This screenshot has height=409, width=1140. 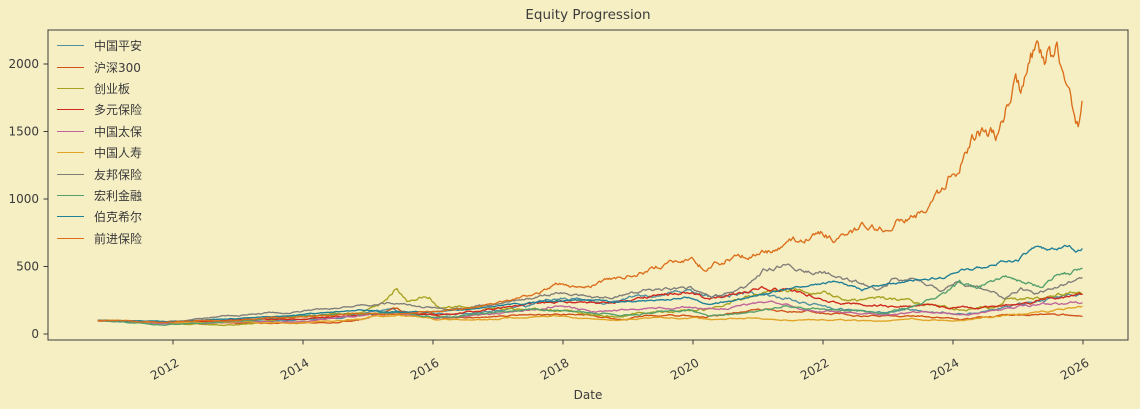 I want to click on legend-label: 中国太保, so click(x=118, y=131).